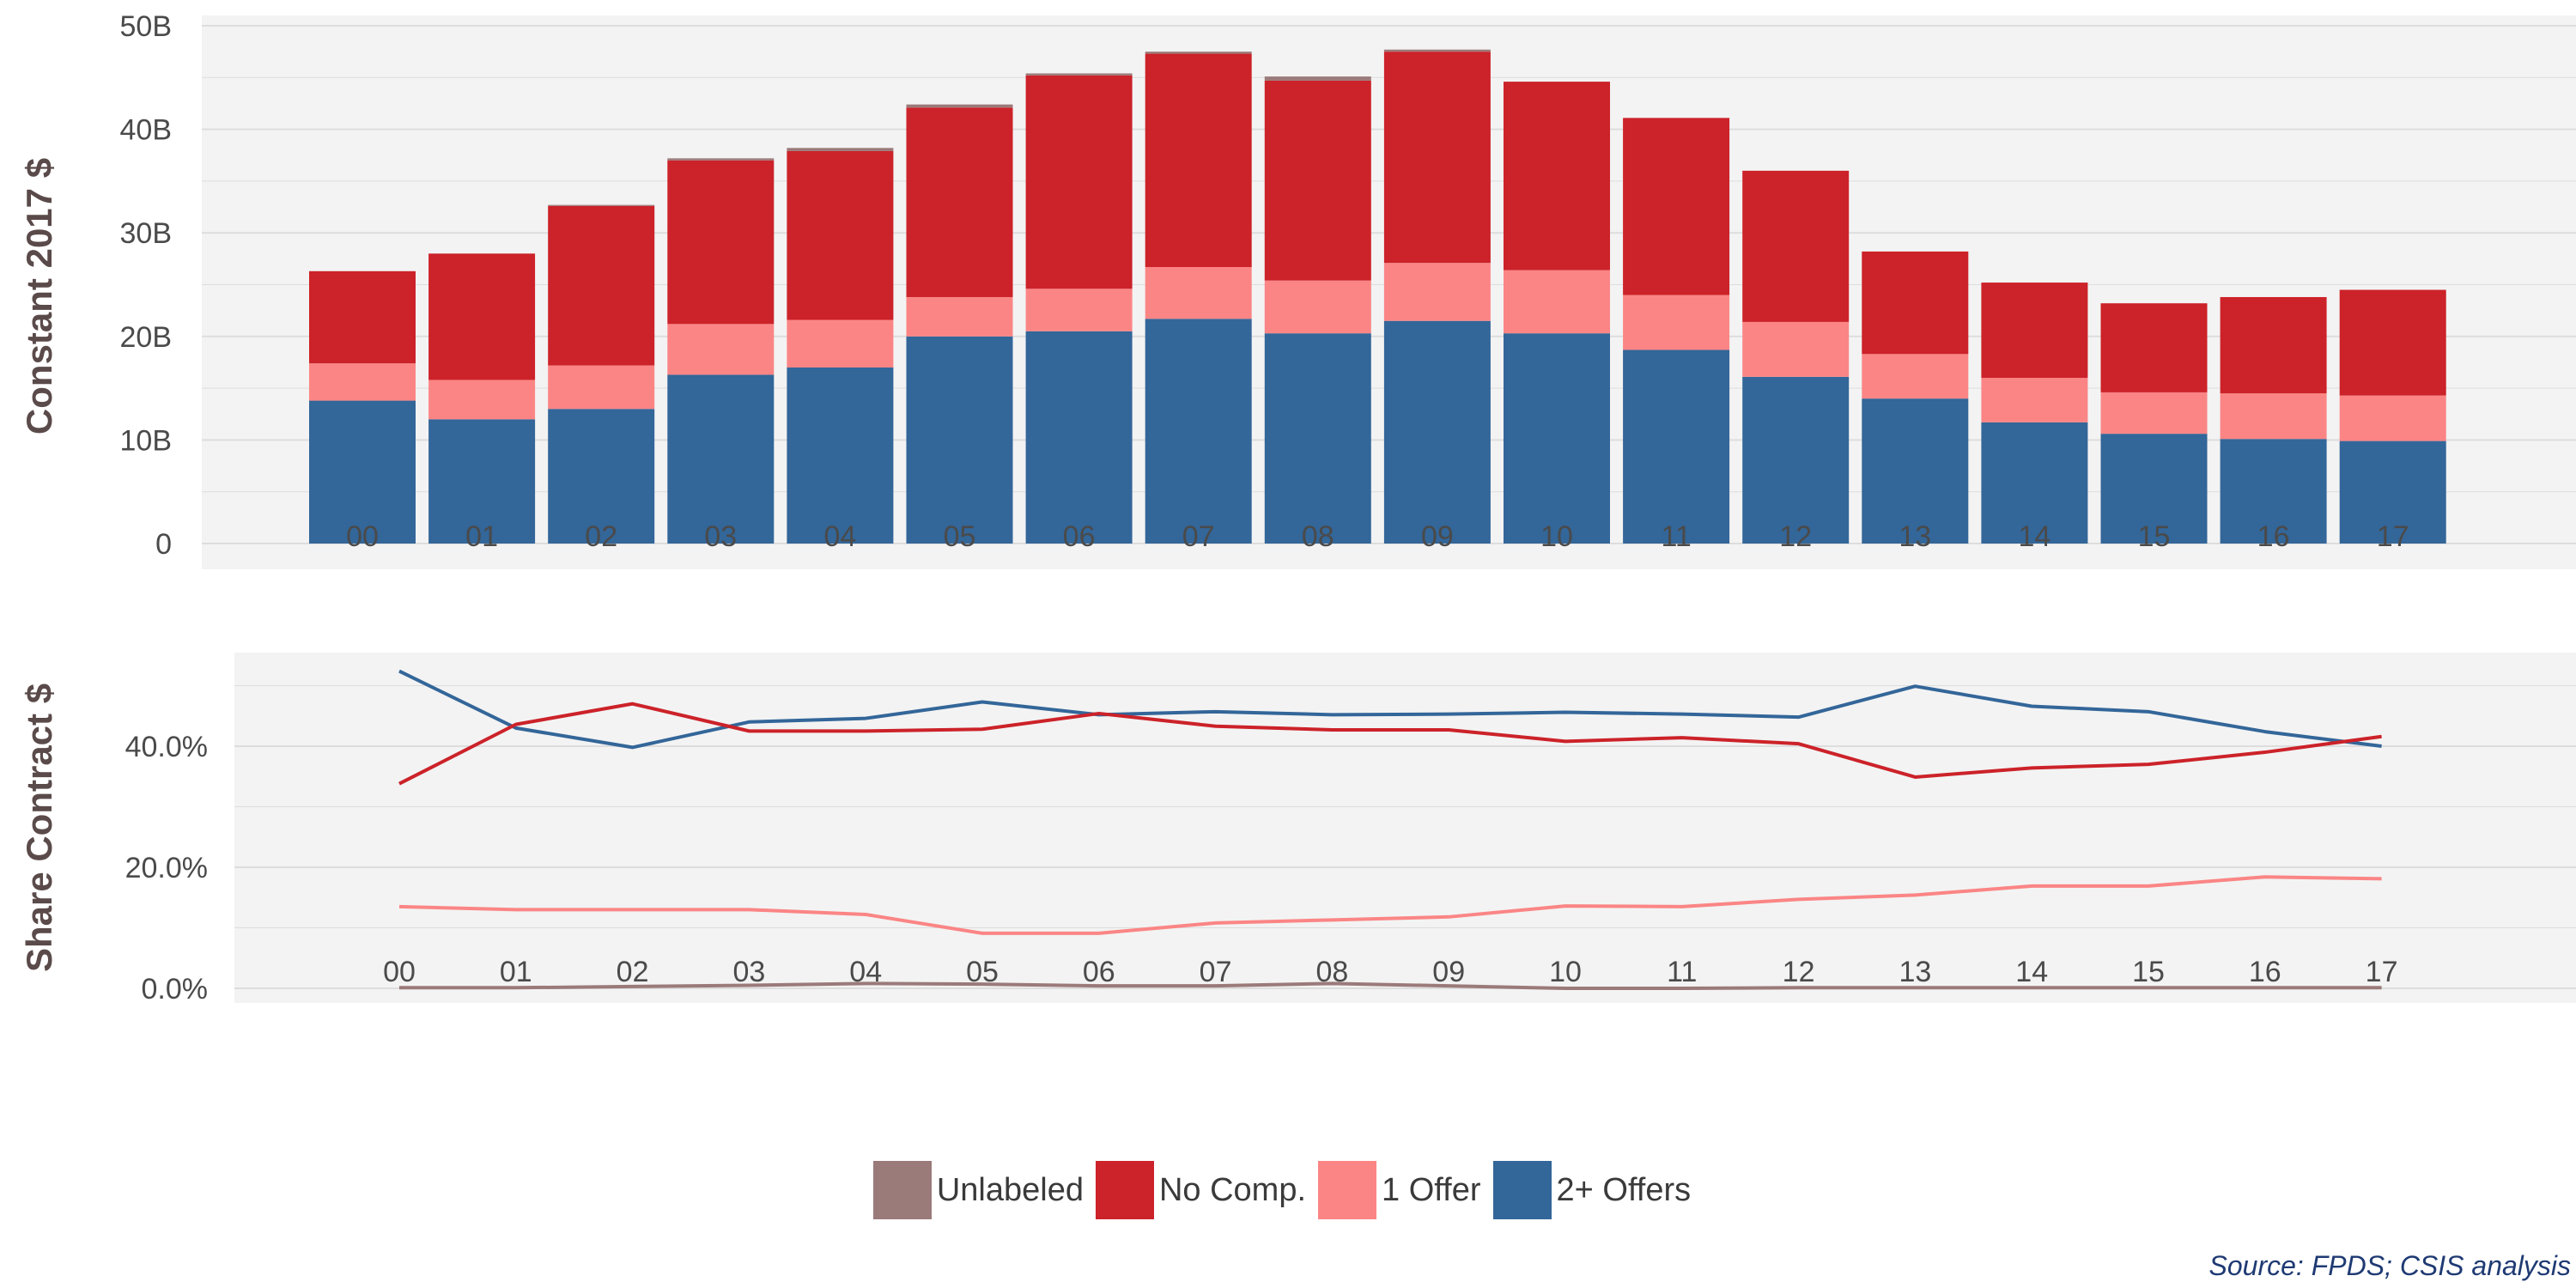 This screenshot has height=1288, width=2576. What do you see at coordinates (1390, 972) in the screenshot?
I see `line-panel-x-ticks: 00 01 02 03 04 05 06 07 08 09 10 11 12 13 14 15 16 17` at bounding box center [1390, 972].